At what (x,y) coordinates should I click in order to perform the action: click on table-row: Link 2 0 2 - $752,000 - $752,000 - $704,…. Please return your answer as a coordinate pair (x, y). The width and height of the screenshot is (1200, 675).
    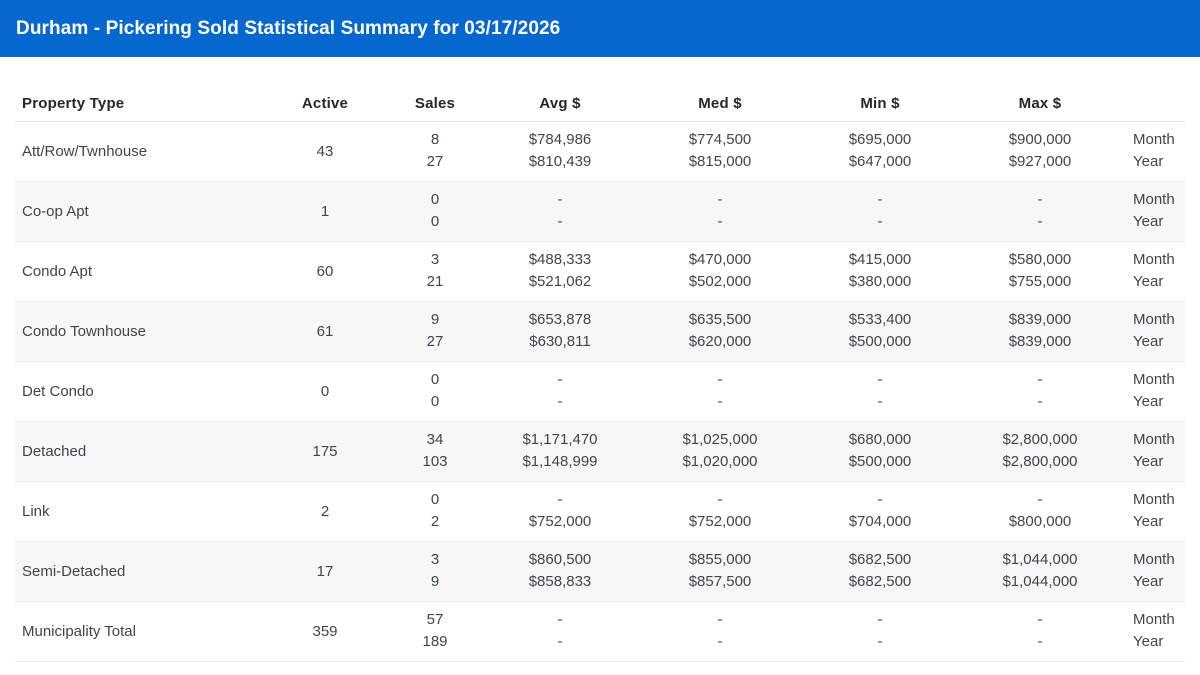
    Looking at the image, I should click on (600, 511).